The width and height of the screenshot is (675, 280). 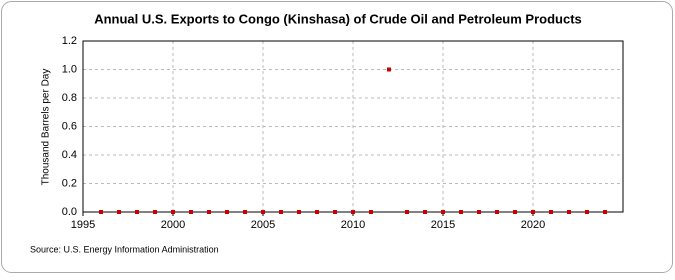 What do you see at coordinates (69, 41) in the screenshot?
I see `y-tick-label: 1.2` at bounding box center [69, 41].